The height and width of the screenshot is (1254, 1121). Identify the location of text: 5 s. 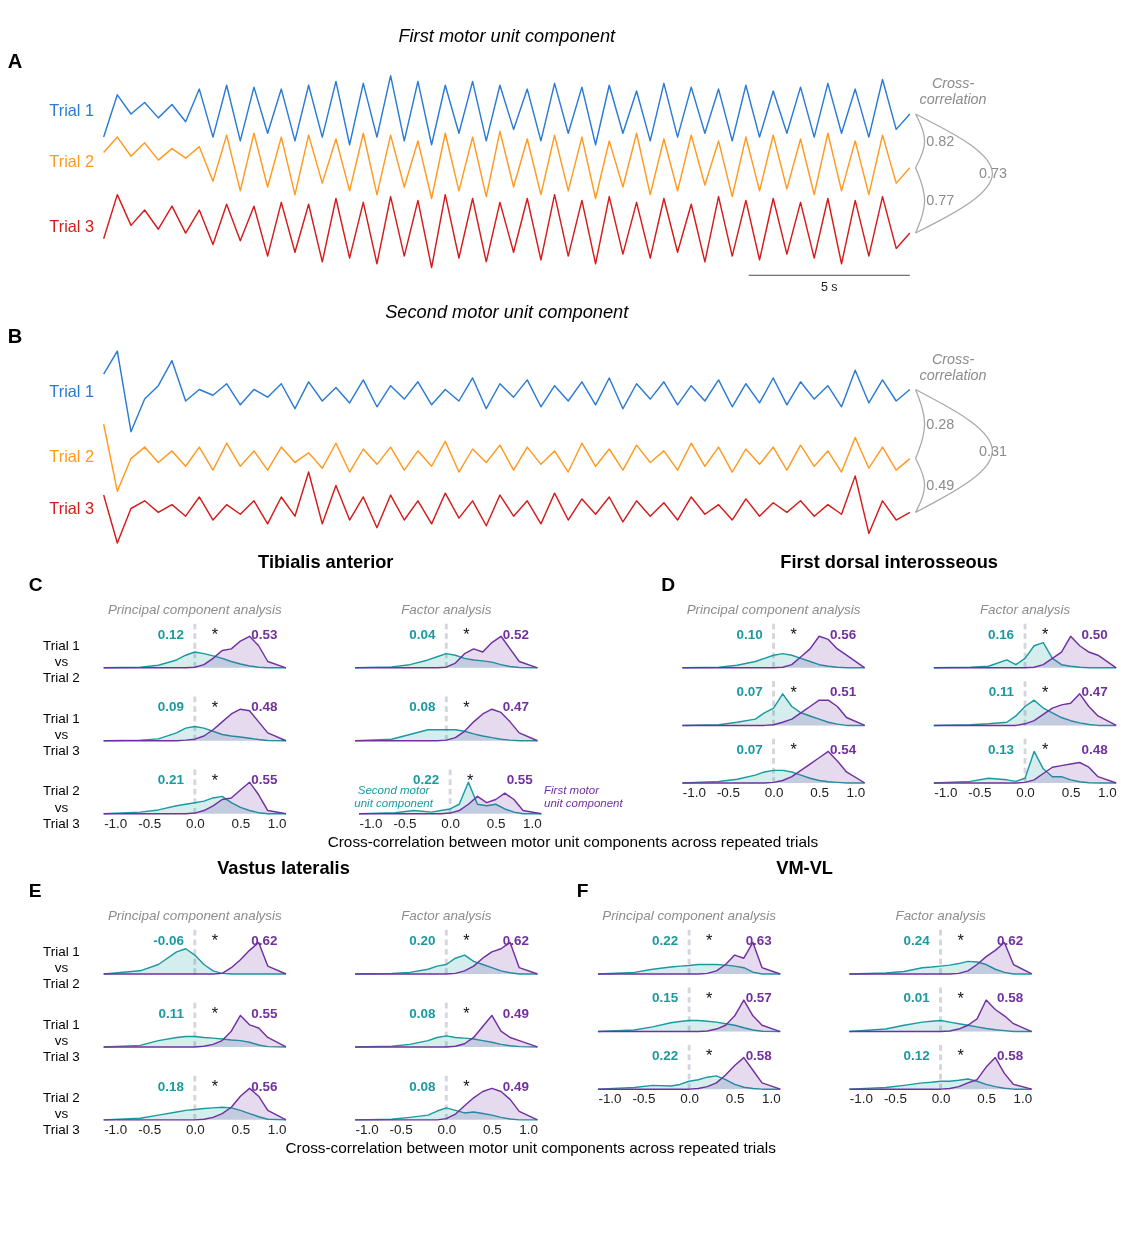
(829, 286).